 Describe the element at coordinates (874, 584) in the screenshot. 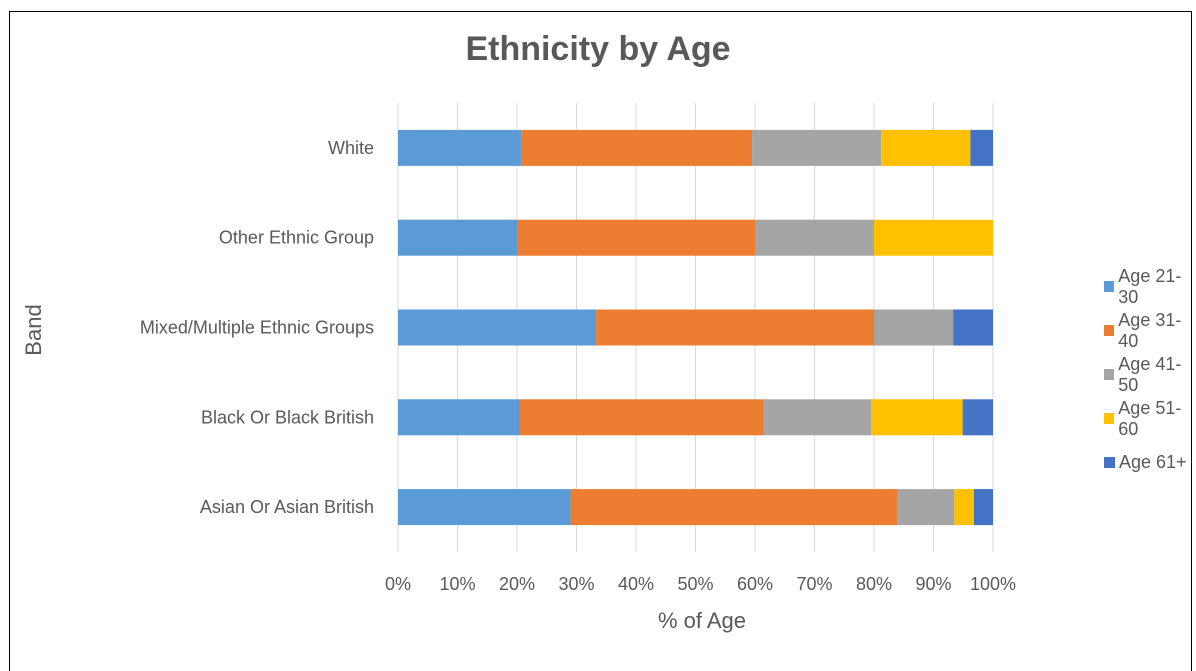

I see `x-tick-label: 80%` at that location.